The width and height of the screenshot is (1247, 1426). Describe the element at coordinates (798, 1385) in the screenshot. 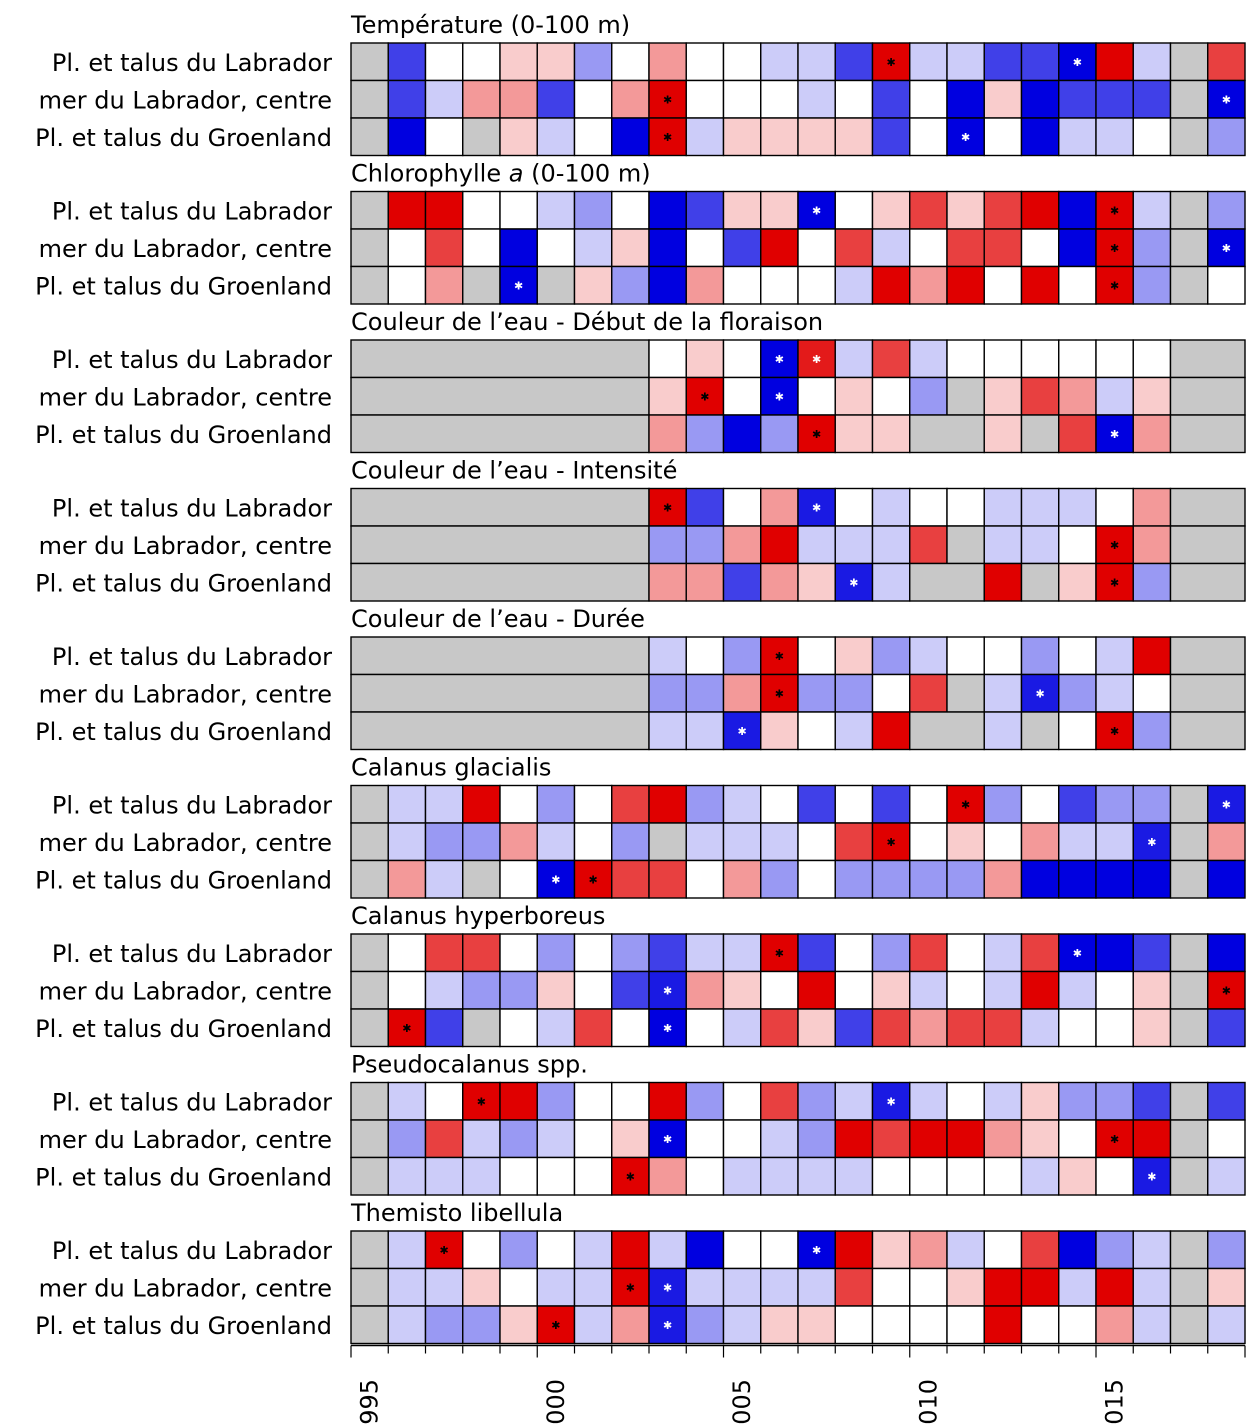

I see `x-axis: 1995 2000 2005 2010 2015` at that location.